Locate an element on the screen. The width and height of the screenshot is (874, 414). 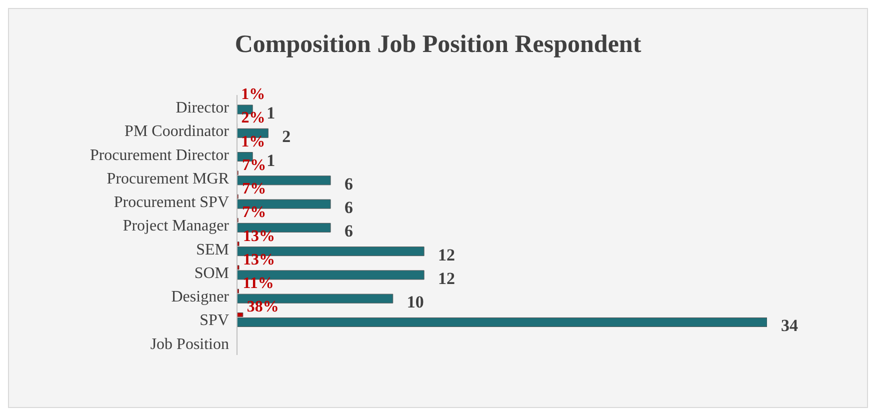
y-tick-label: Procurement MGR is located at coordinates (168, 179).